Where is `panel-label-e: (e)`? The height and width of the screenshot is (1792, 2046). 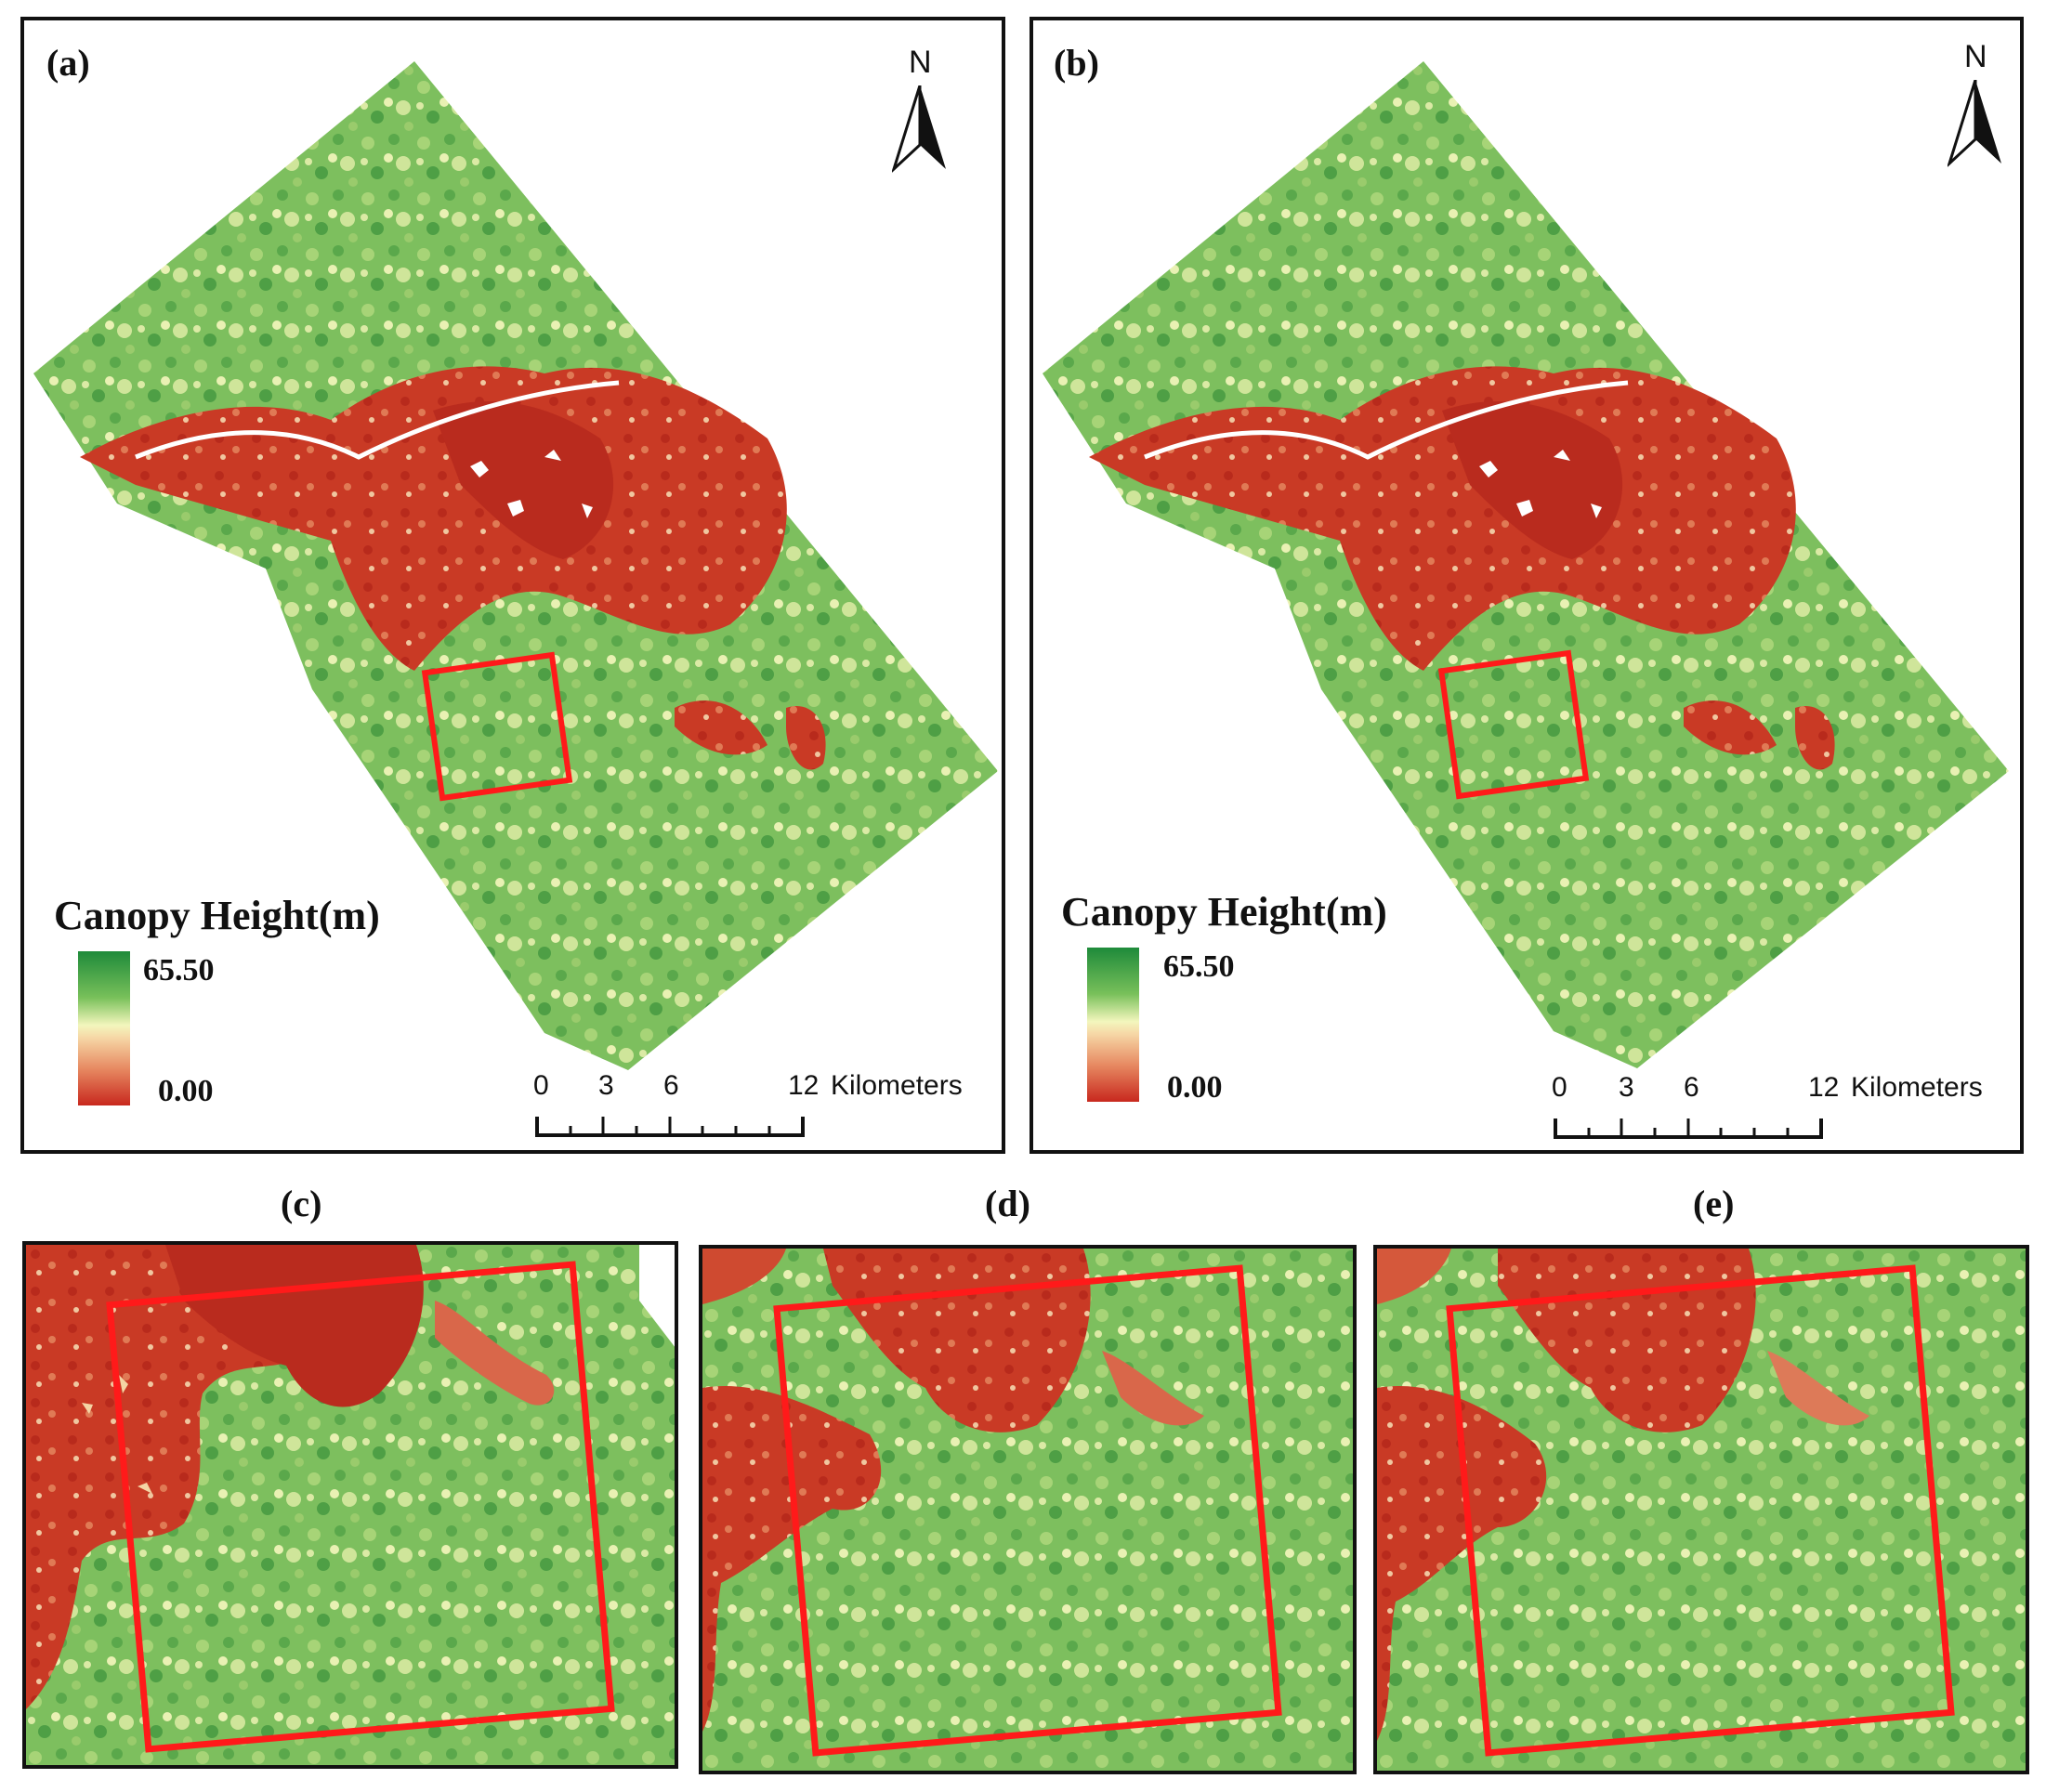 panel-label-e: (e) is located at coordinates (1714, 1203).